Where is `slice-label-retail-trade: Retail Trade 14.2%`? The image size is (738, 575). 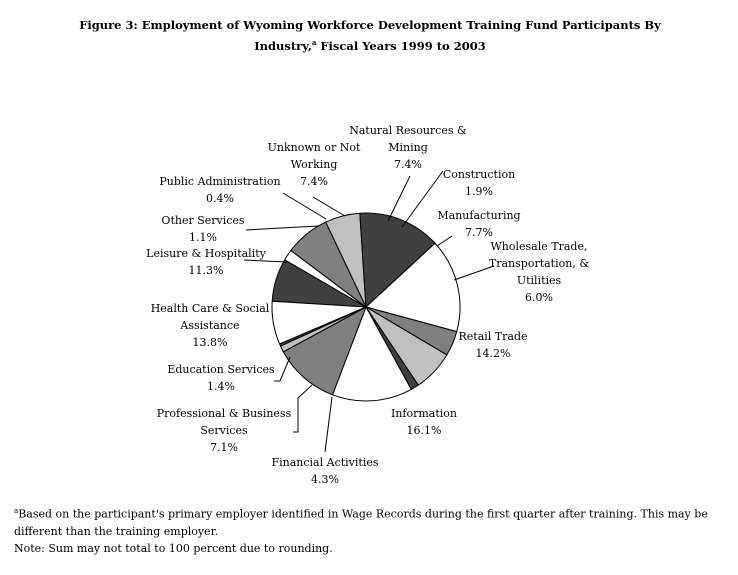 slice-label-retail-trade: Retail Trade 14.2% is located at coordinates (492, 345).